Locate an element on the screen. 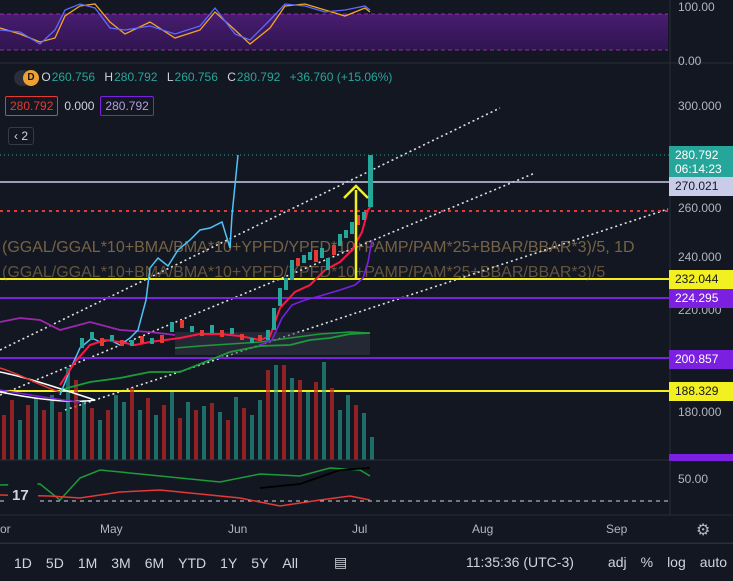 Image resolution: width=733 pixels, height=581 pixels. level-badge: 200.857 is located at coordinates (701, 359).